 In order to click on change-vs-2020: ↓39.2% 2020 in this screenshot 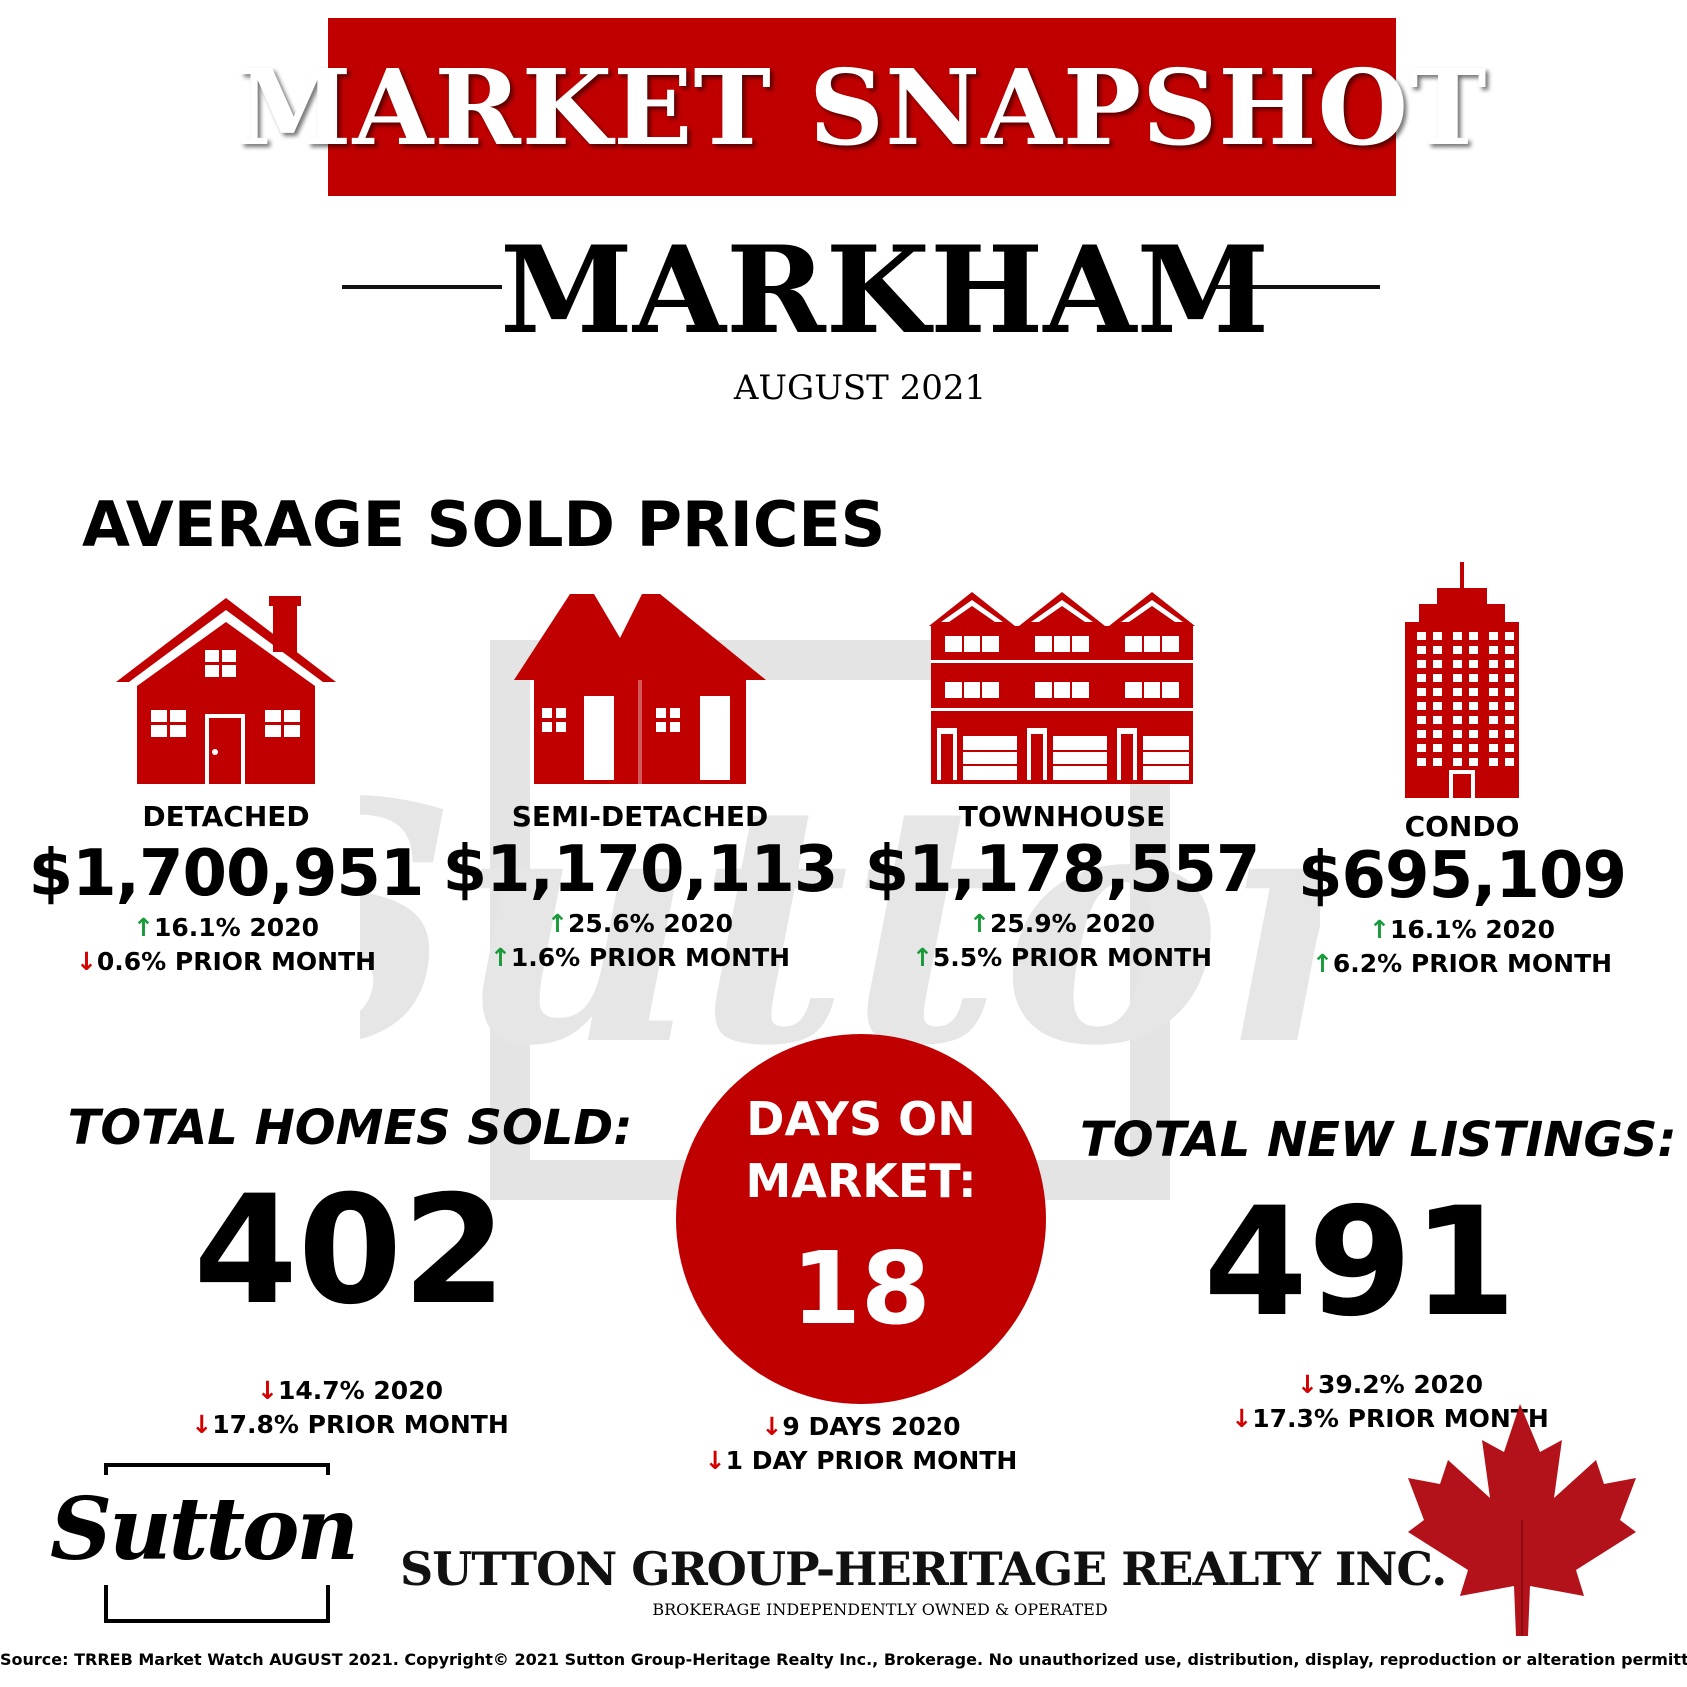, I will do `click(1390, 1384)`.